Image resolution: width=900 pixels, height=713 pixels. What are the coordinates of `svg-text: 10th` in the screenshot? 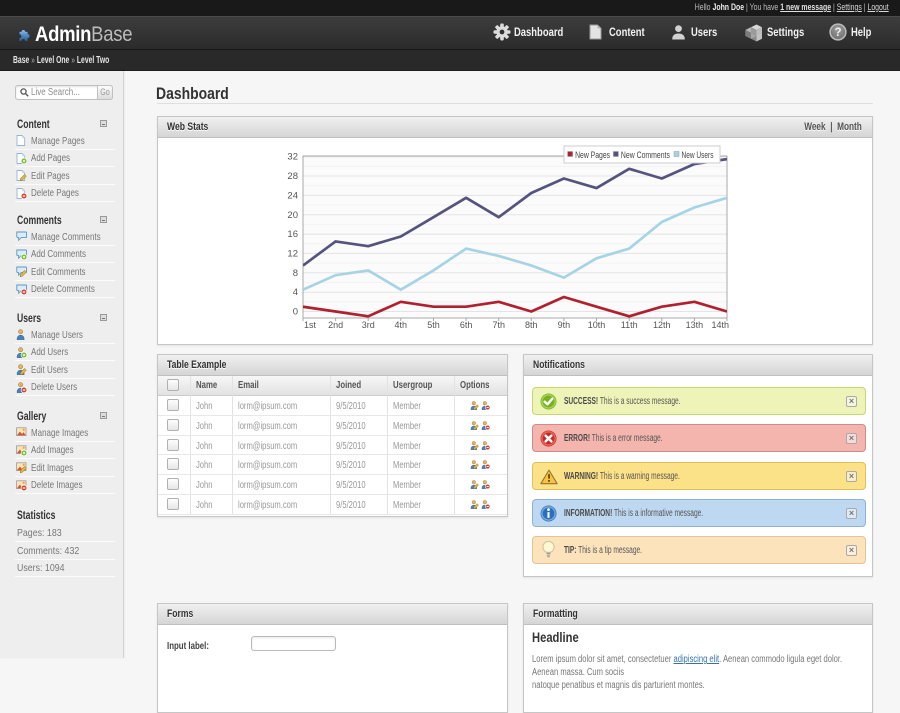 It's located at (597, 325).